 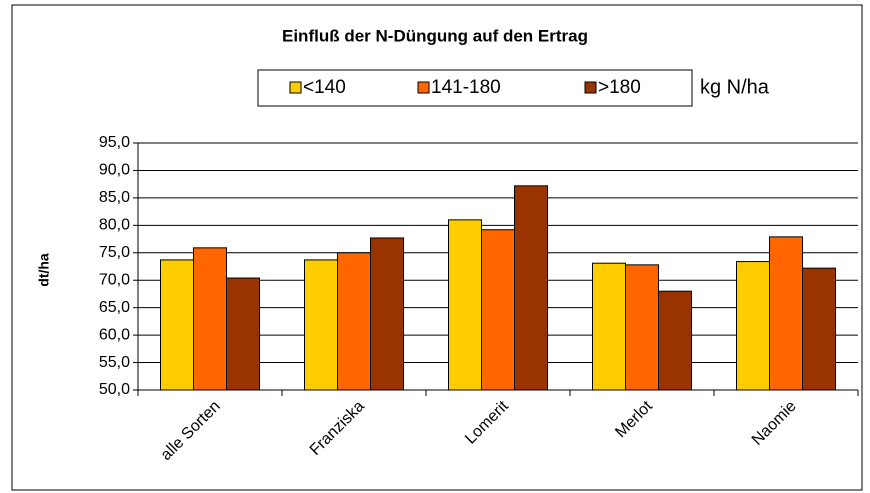 I want to click on y-tick-label: 70,0, so click(x=114, y=279).